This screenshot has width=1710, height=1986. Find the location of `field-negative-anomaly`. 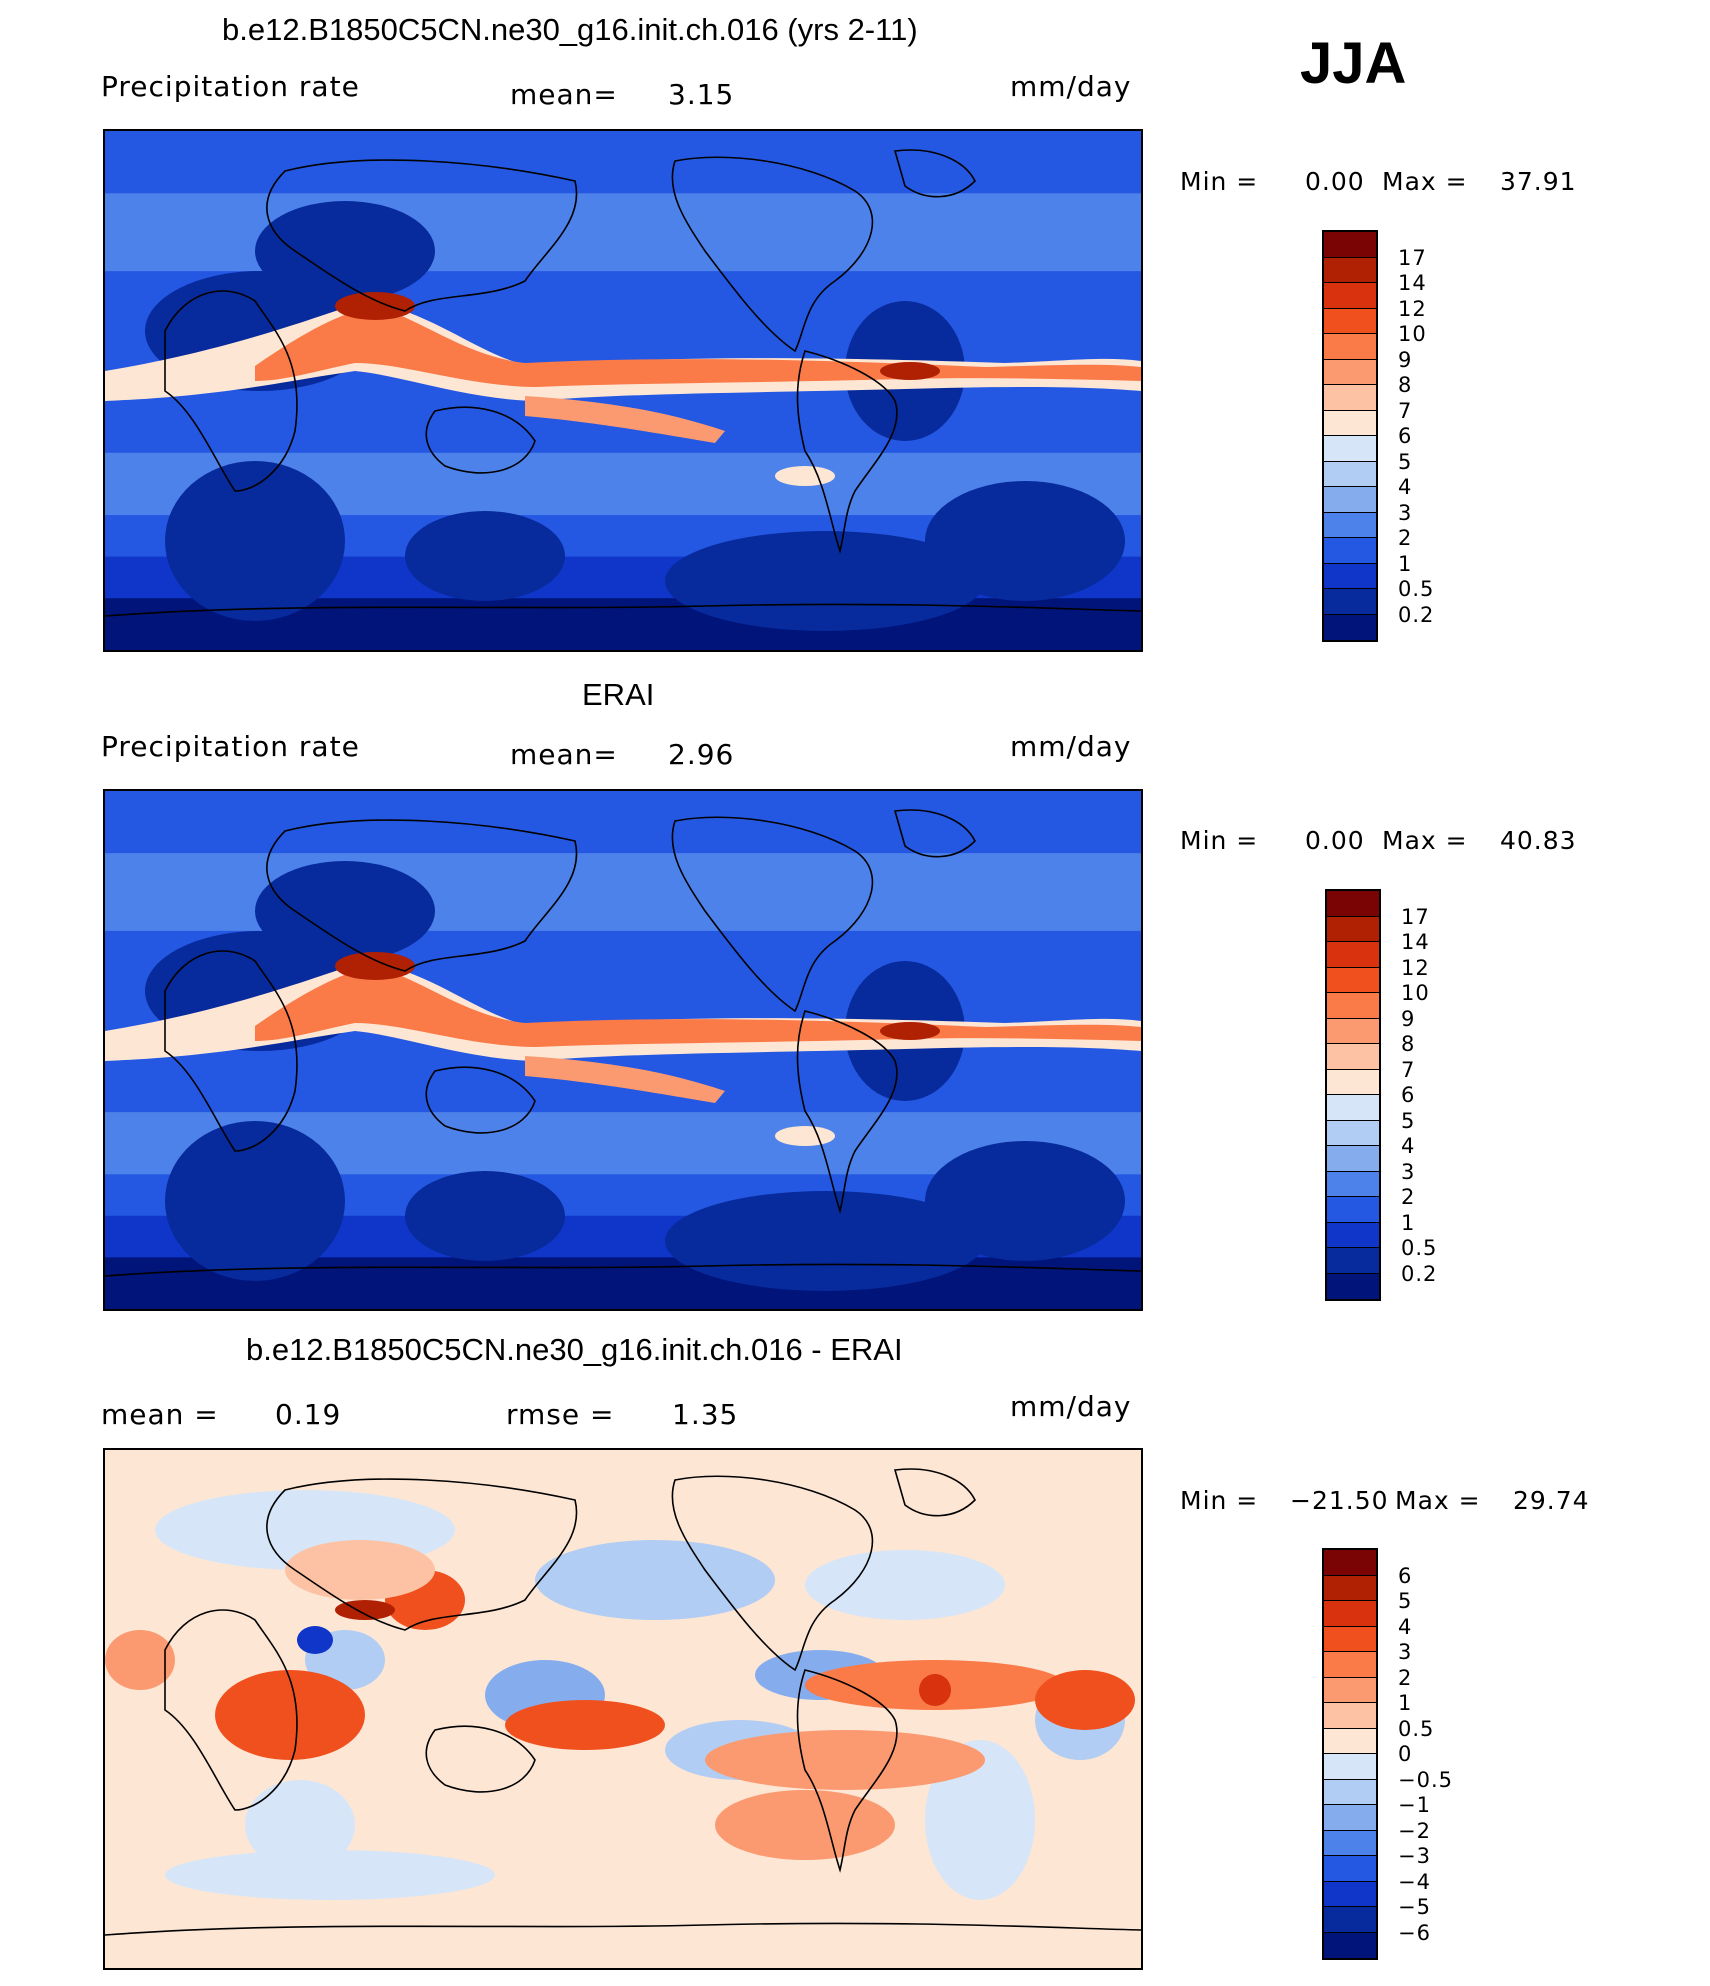

field-negative-anomaly is located at coordinates (905, 1585).